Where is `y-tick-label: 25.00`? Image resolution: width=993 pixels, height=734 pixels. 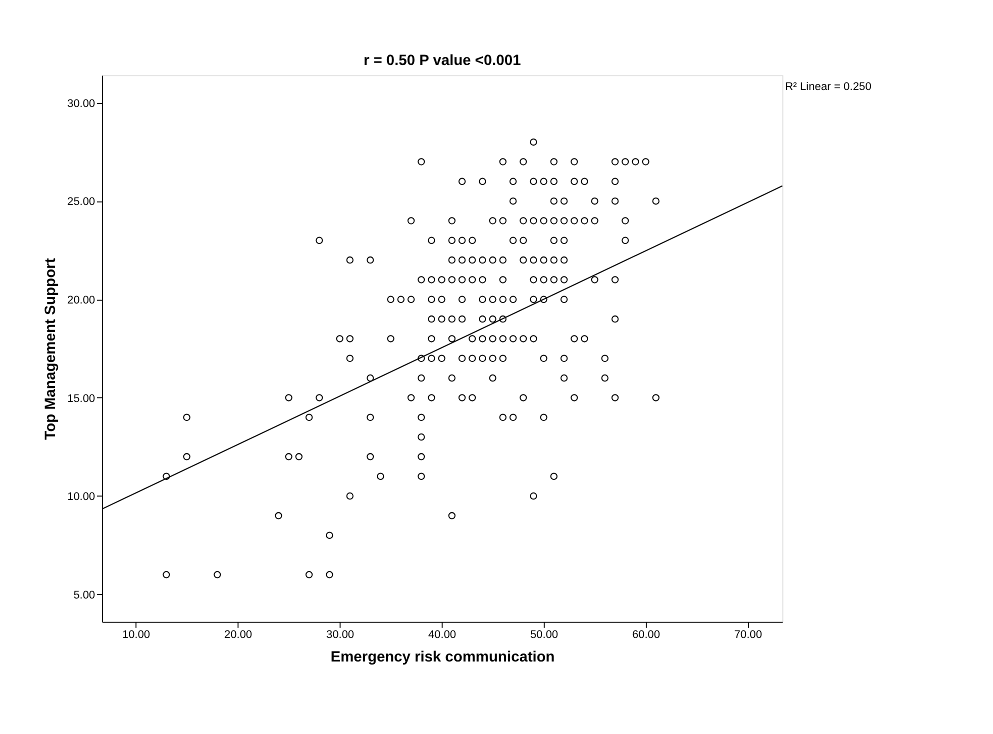
y-tick-label: 25.00 is located at coordinates (81, 202).